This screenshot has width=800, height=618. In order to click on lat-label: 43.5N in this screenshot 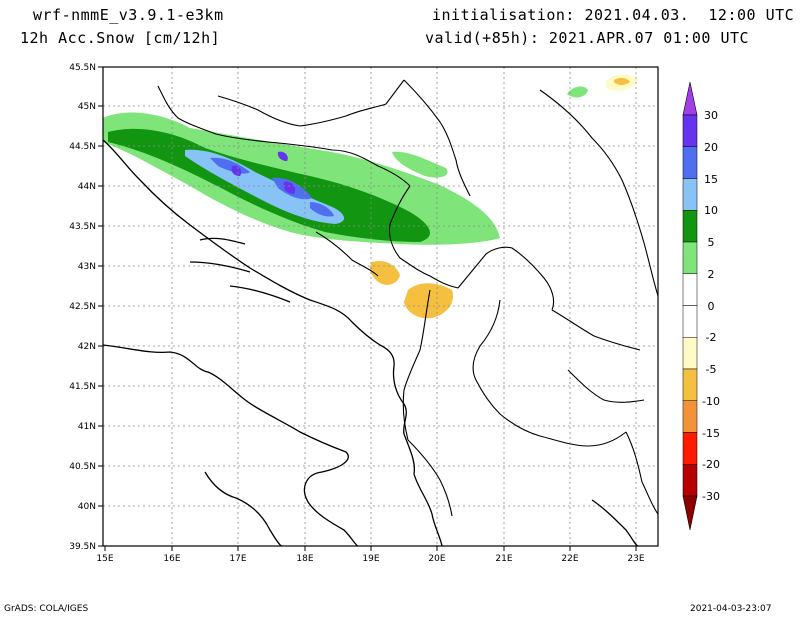, I will do `click(82, 227)`.